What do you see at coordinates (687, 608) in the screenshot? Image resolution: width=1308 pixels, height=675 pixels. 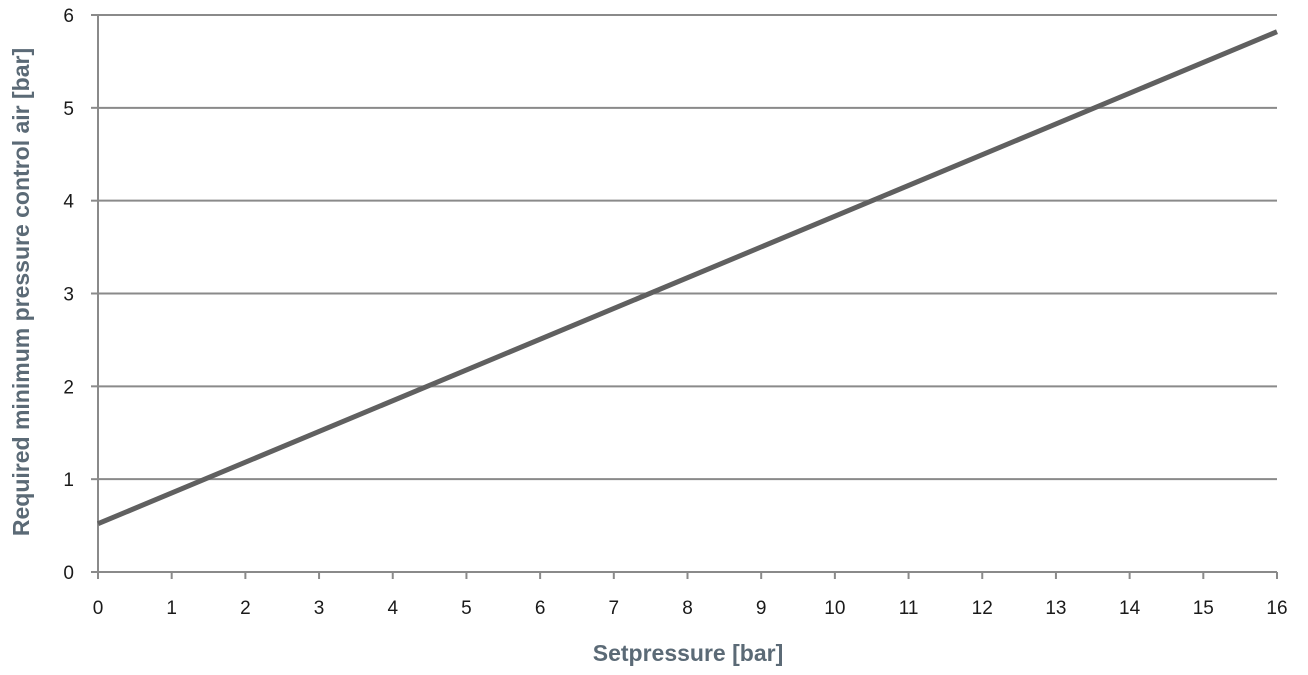 I see `x-tick-label-8: 8` at bounding box center [687, 608].